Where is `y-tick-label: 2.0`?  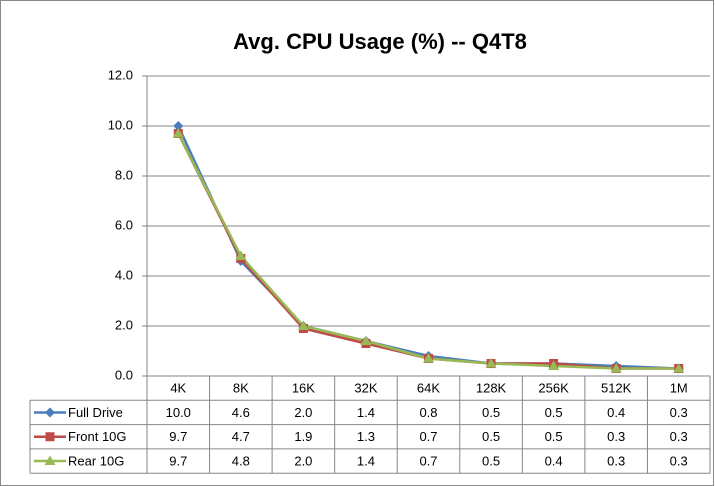 y-tick-label: 2.0 is located at coordinates (124, 324).